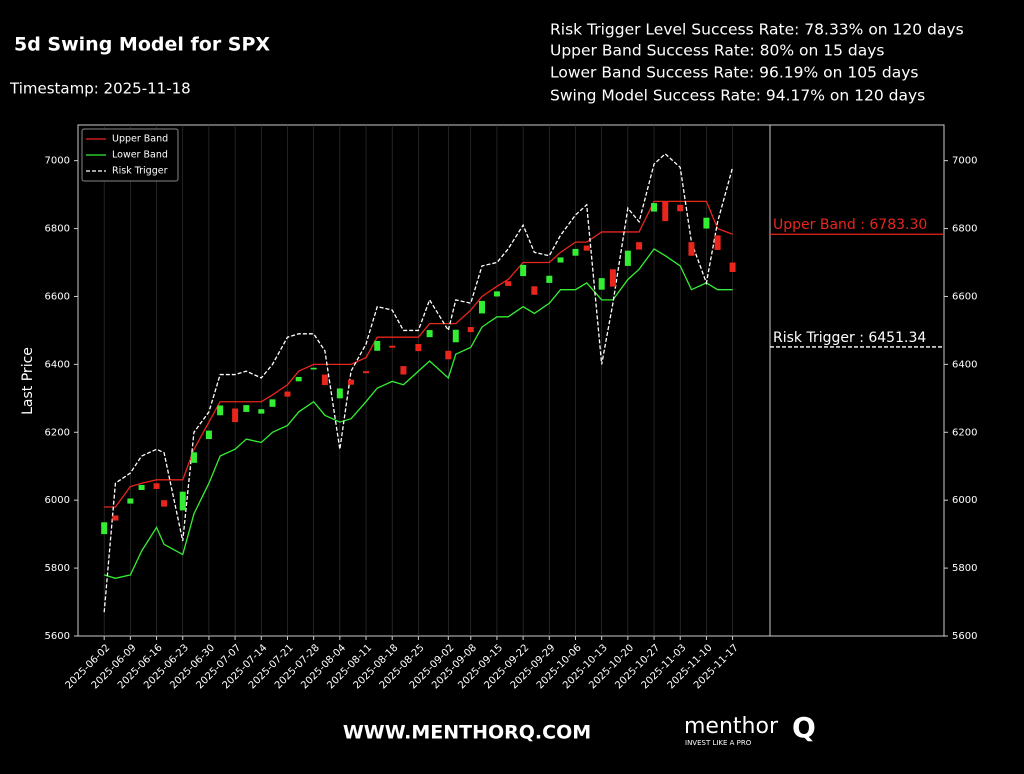 The image size is (1024, 774). I want to click on brand: menthor, so click(731, 726).